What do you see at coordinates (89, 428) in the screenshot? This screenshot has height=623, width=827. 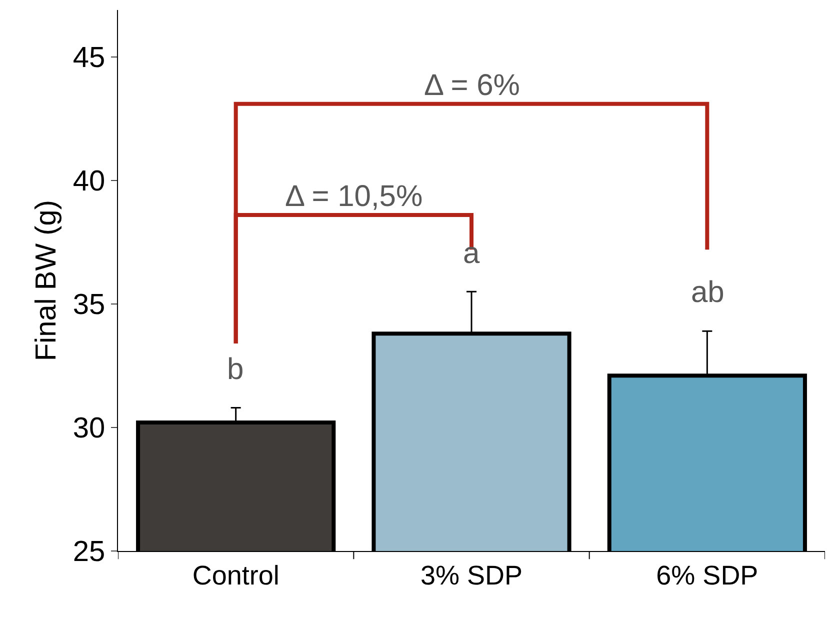 I see `y-tick-label: 30` at bounding box center [89, 428].